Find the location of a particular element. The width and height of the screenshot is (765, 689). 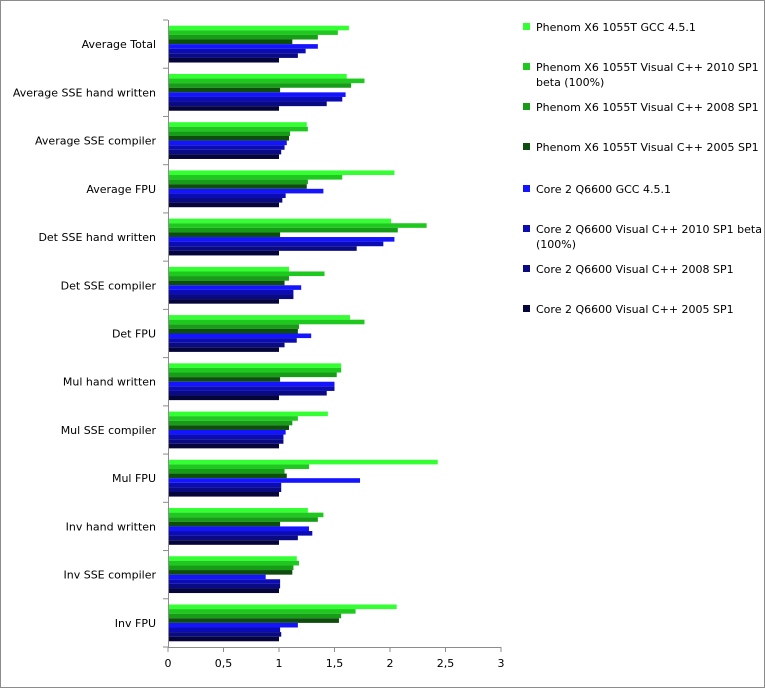

x-tick-label: 0,5 is located at coordinates (224, 663).